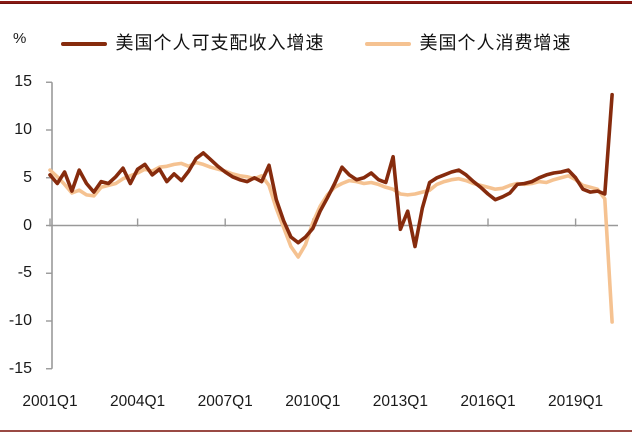 The height and width of the screenshot is (437, 632). I want to click on y-tick-label: 5, so click(27, 177).